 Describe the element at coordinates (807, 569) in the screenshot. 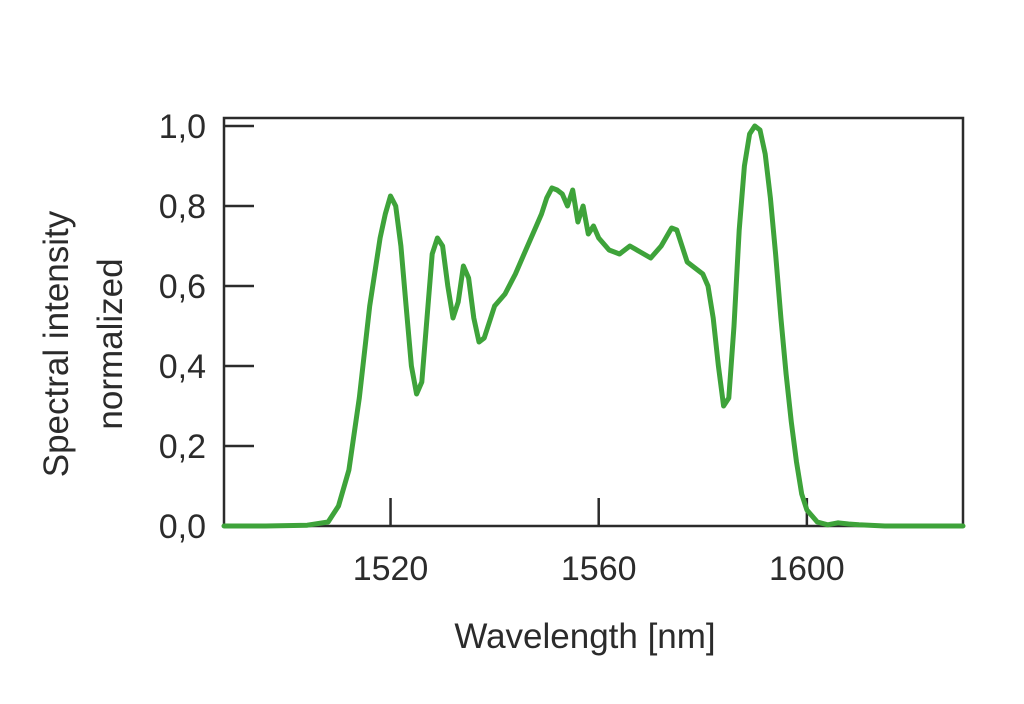

I see `x-tick-label: 1600` at that location.